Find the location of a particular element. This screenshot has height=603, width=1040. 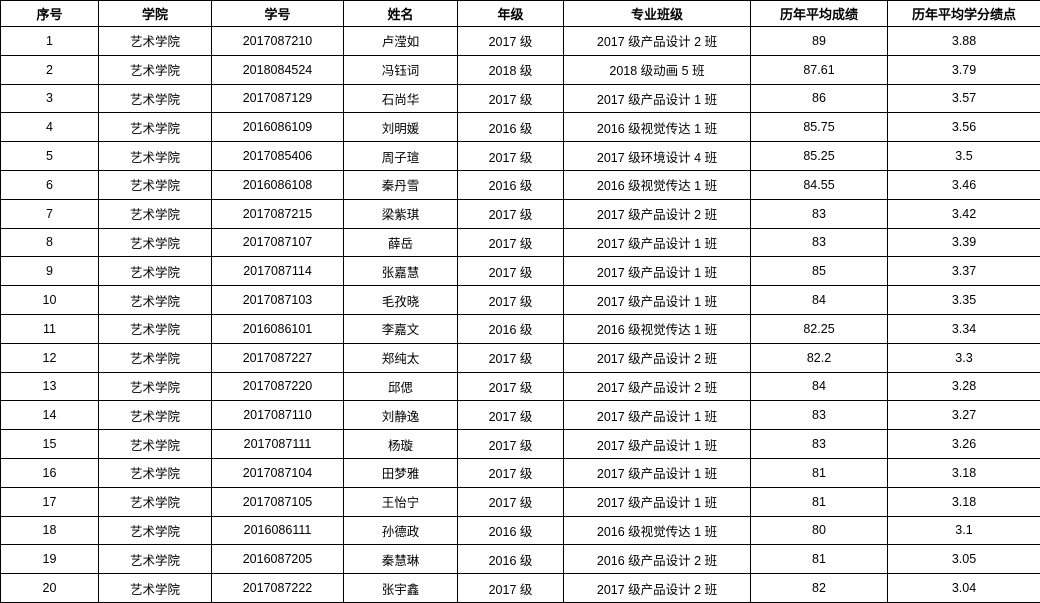

cell-avg-score: 85.25 is located at coordinates (819, 156).